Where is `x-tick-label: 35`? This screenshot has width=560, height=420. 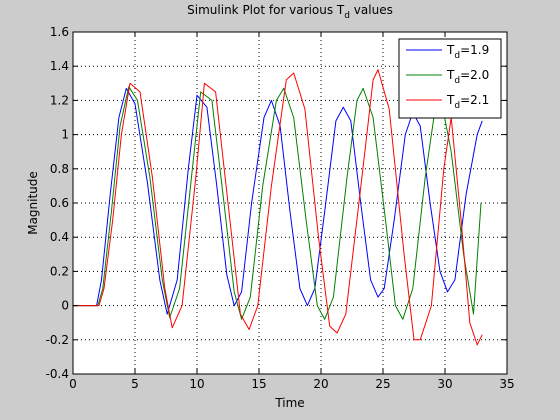 x-tick-label: 35 is located at coordinates (506, 384).